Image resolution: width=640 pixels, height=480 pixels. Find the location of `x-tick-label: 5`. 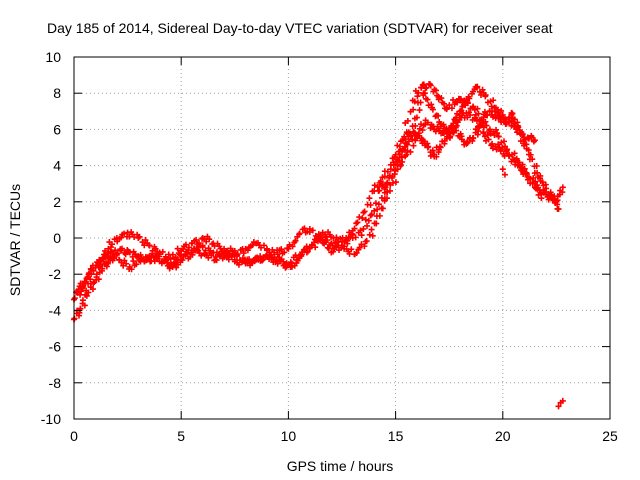

x-tick-label: 5 is located at coordinates (181, 436).